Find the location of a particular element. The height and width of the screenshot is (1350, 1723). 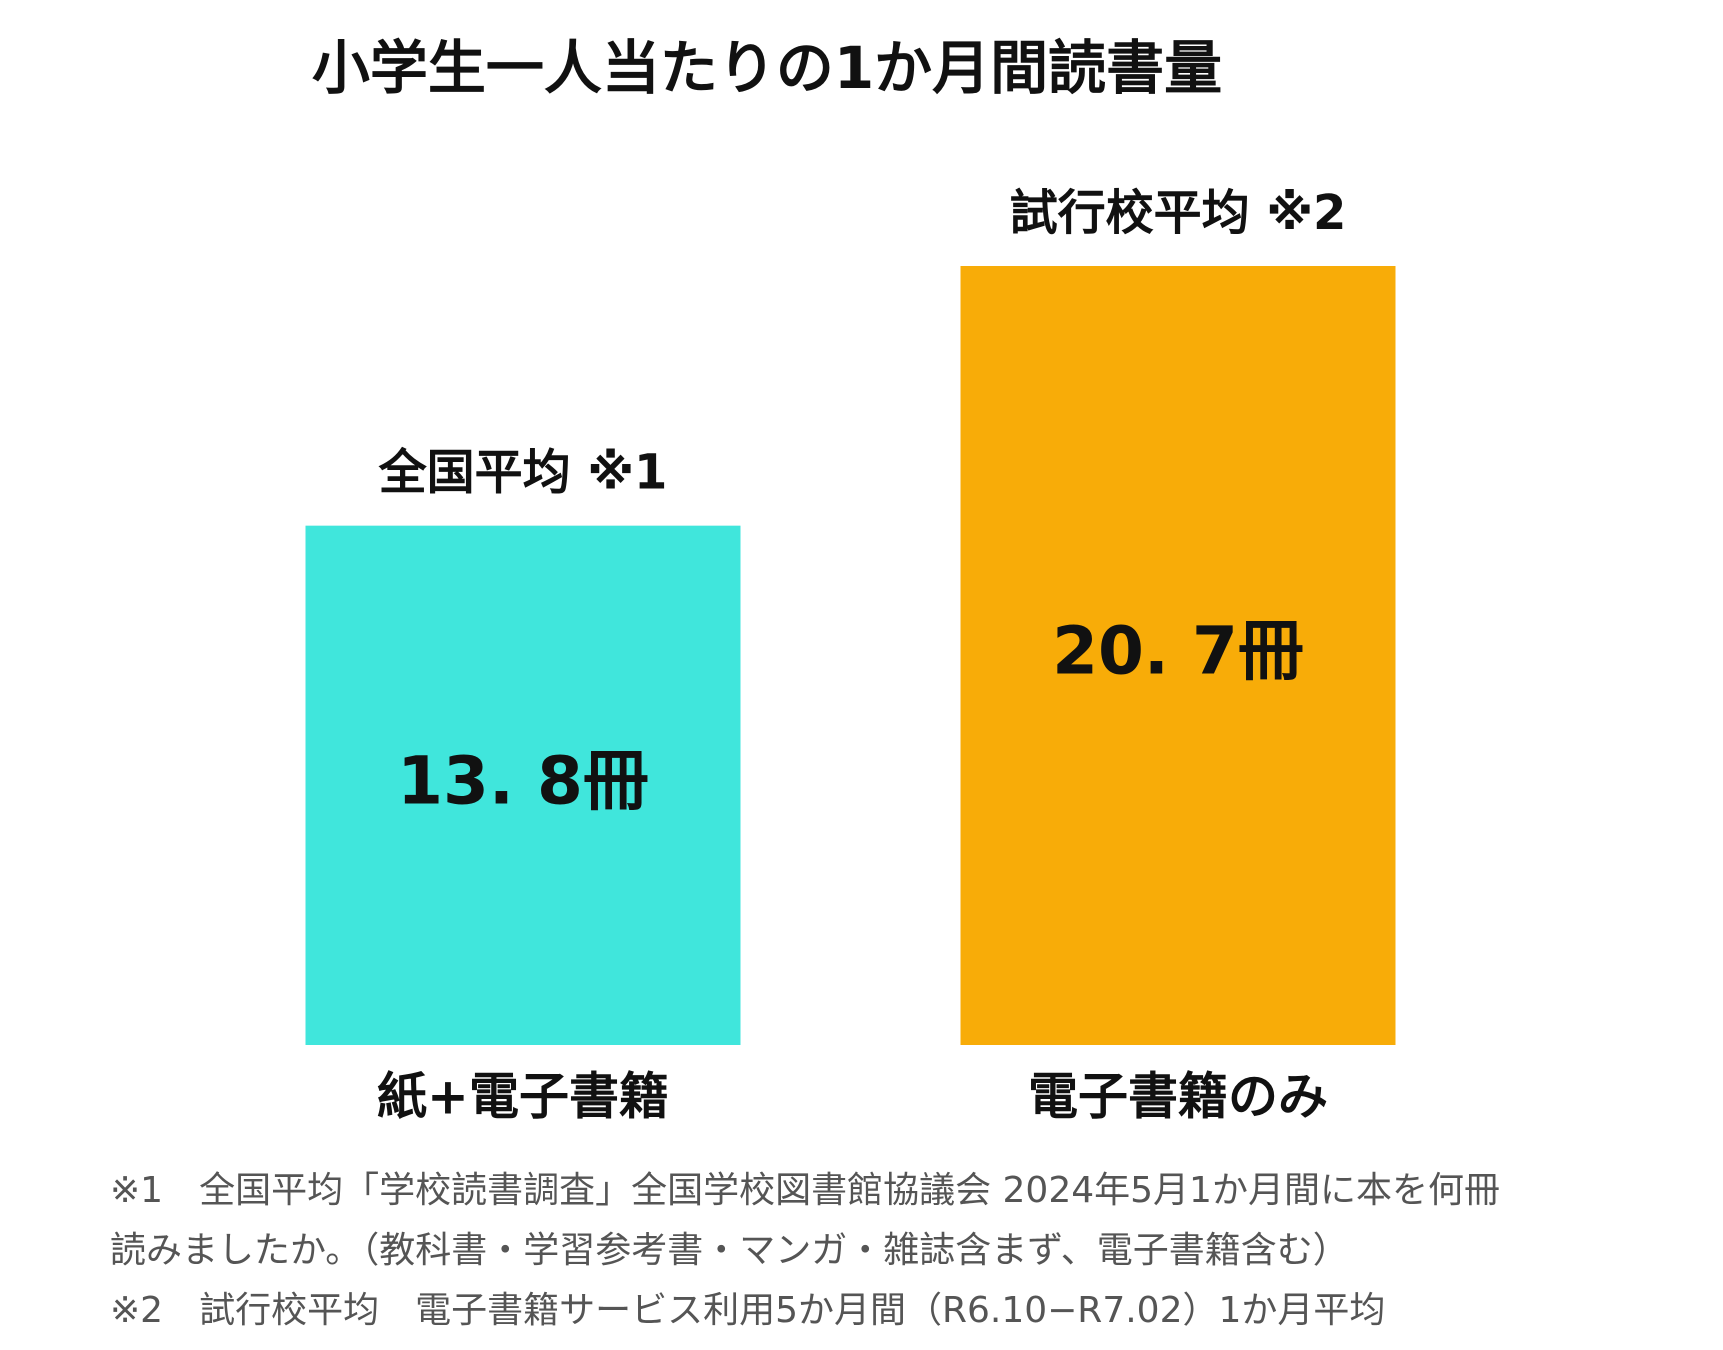

bar-label: 全国平均 ※1 is located at coordinates (523, 473).